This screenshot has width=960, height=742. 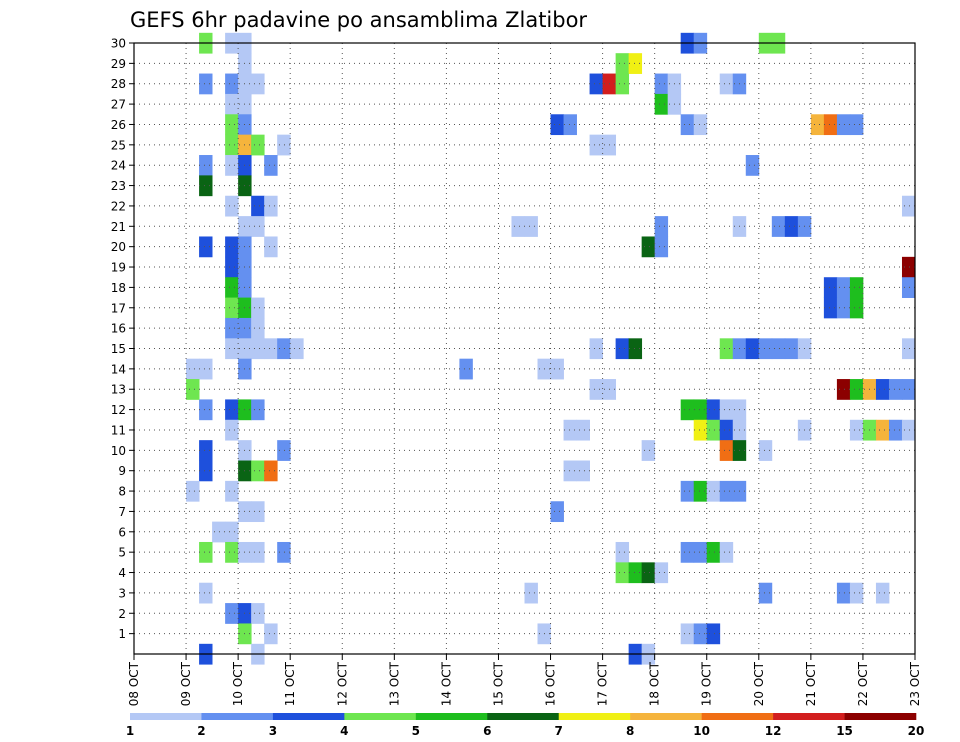 I want to click on y-tick-label: 7, so click(x=122, y=512).